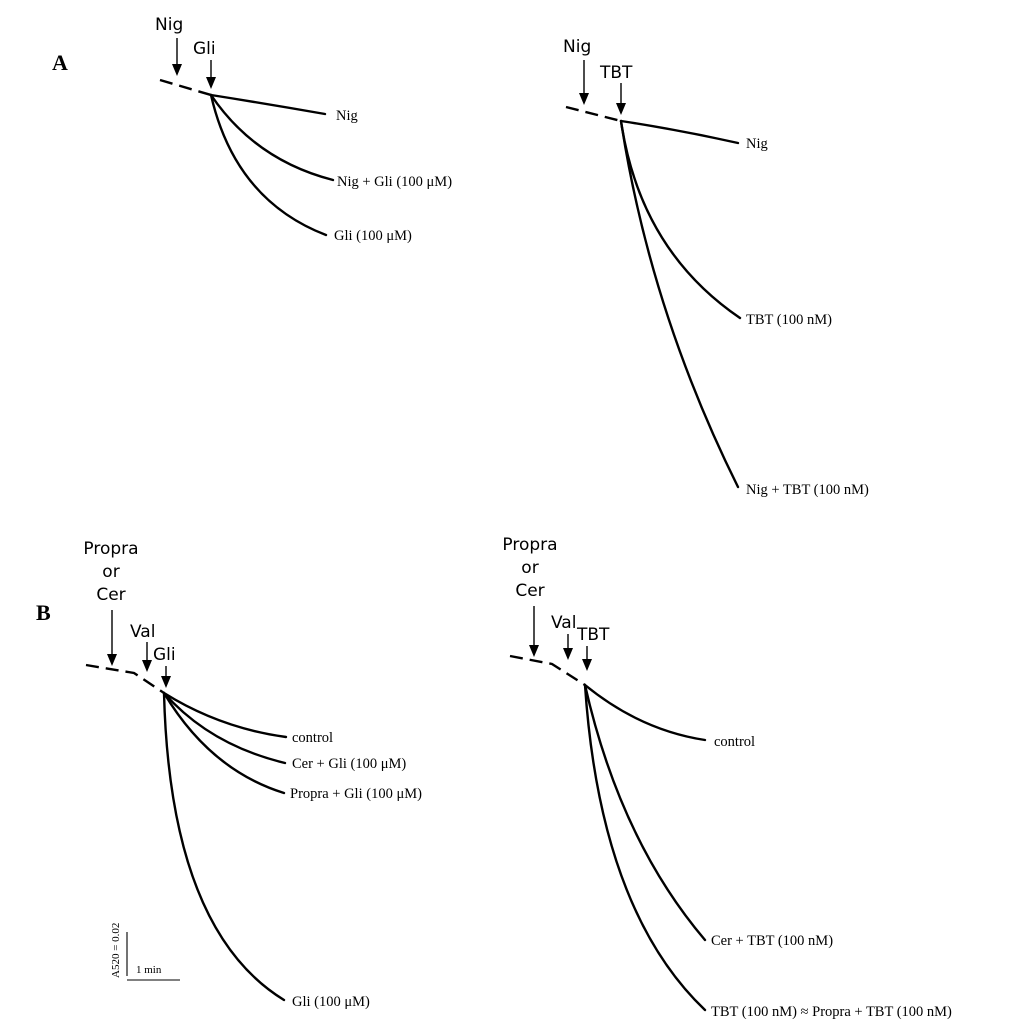 The width and height of the screenshot is (1035, 1024). What do you see at coordinates (772, 941) in the screenshot?
I see `trace-label-cer-tbt: Cer + TBT (100 nM)` at bounding box center [772, 941].